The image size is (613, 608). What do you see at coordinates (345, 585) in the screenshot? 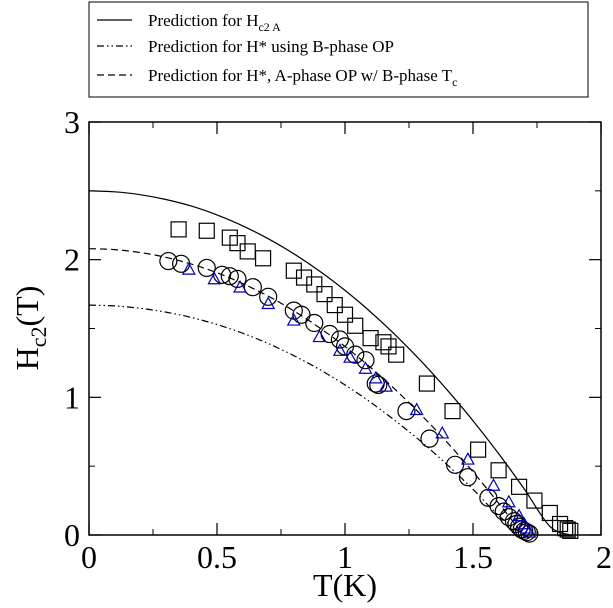
I see `x-axis-title: T(K)` at bounding box center [345, 585].